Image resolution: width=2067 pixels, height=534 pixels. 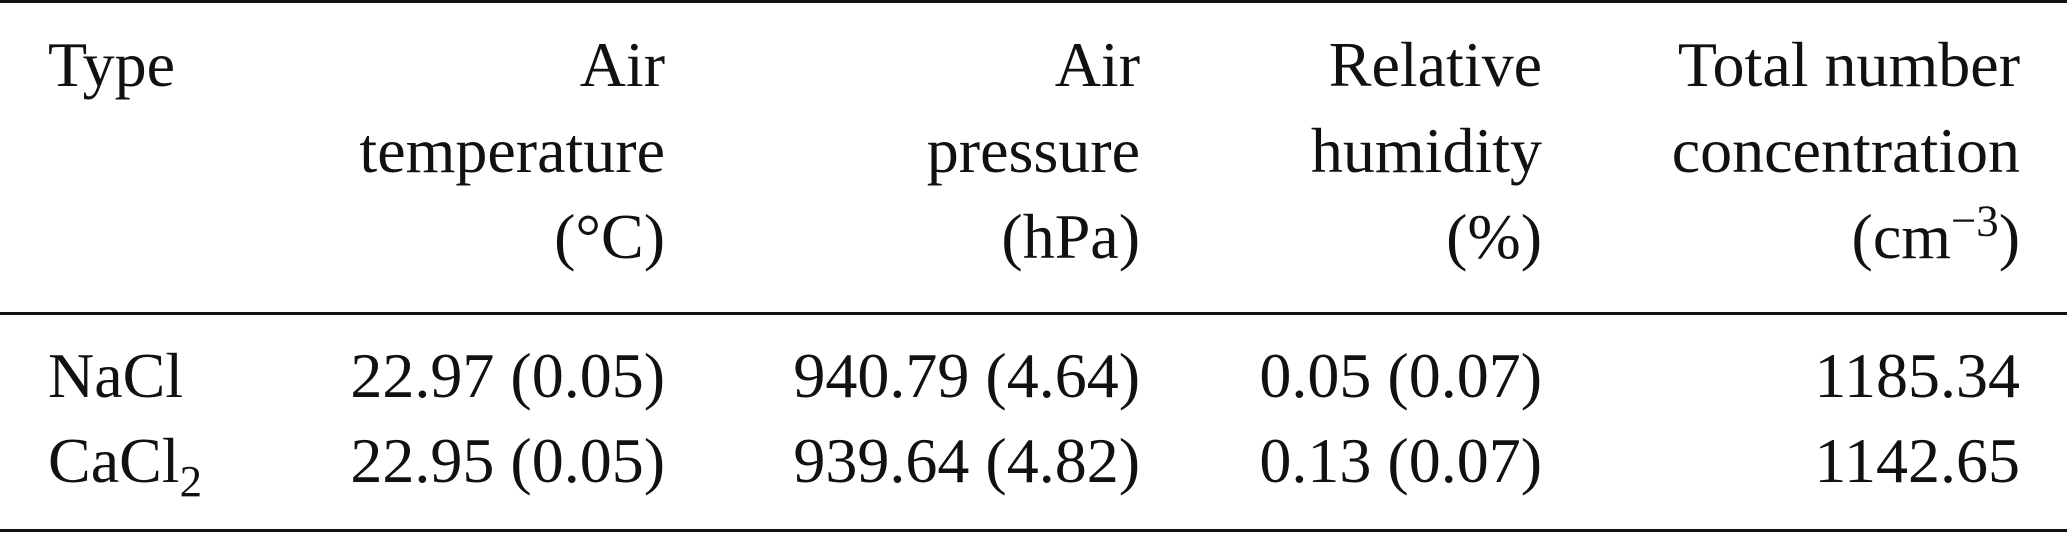 I want to click on concentration-unit-exponent: −3, so click(x=1975, y=220).